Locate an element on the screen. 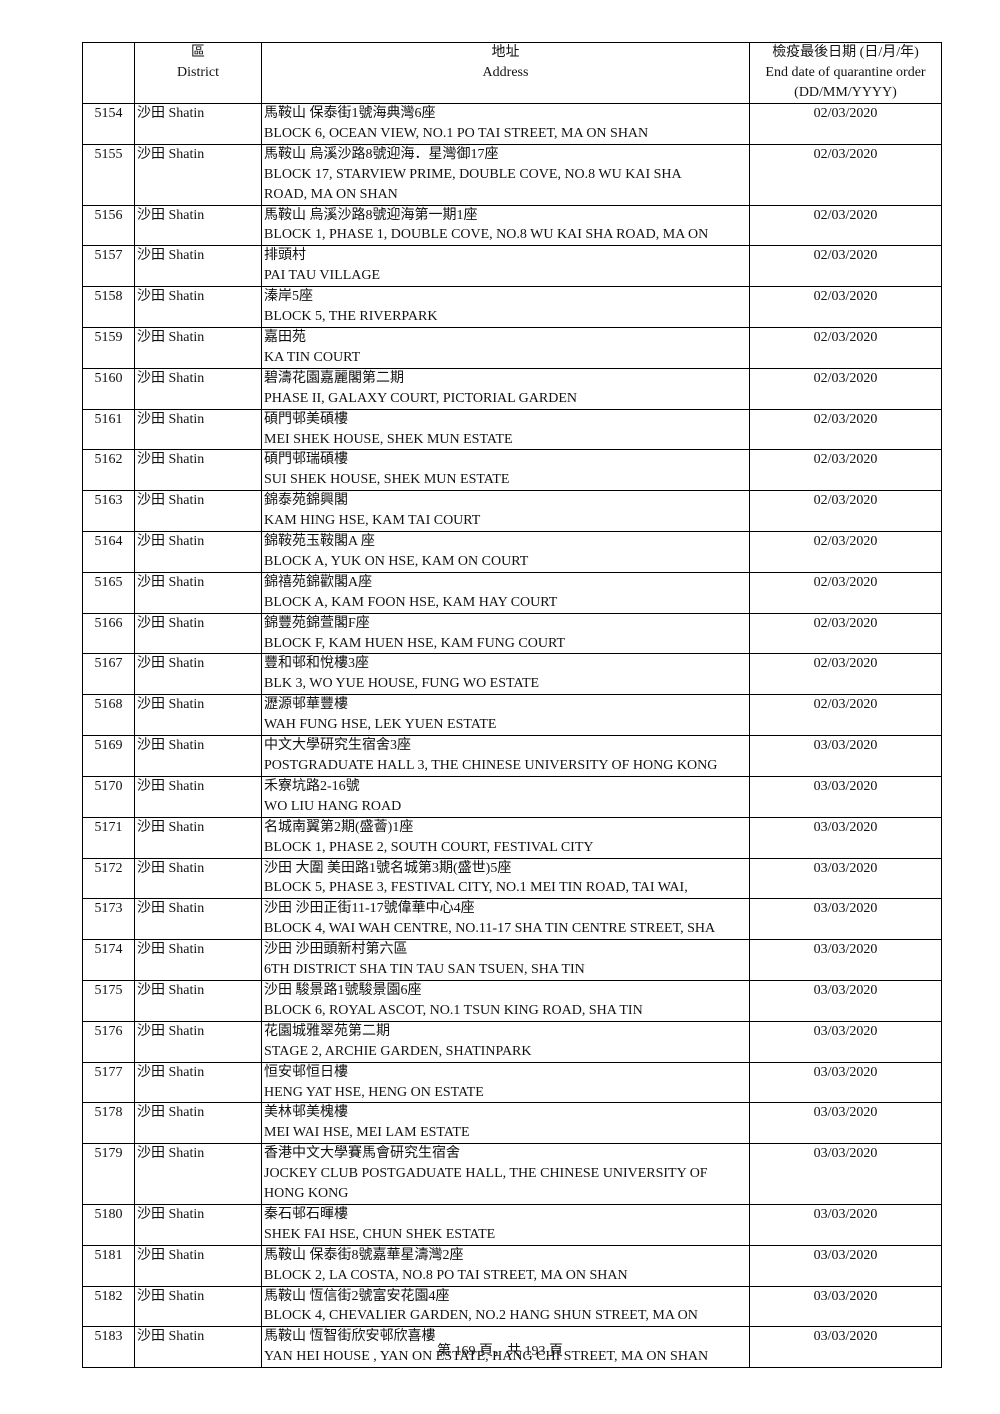 The height and width of the screenshot is (1414, 1000). address: 碩門邨美碩樓 MEI SHEK HOUSE, SHEK MUN ESTATE is located at coordinates (505, 429).